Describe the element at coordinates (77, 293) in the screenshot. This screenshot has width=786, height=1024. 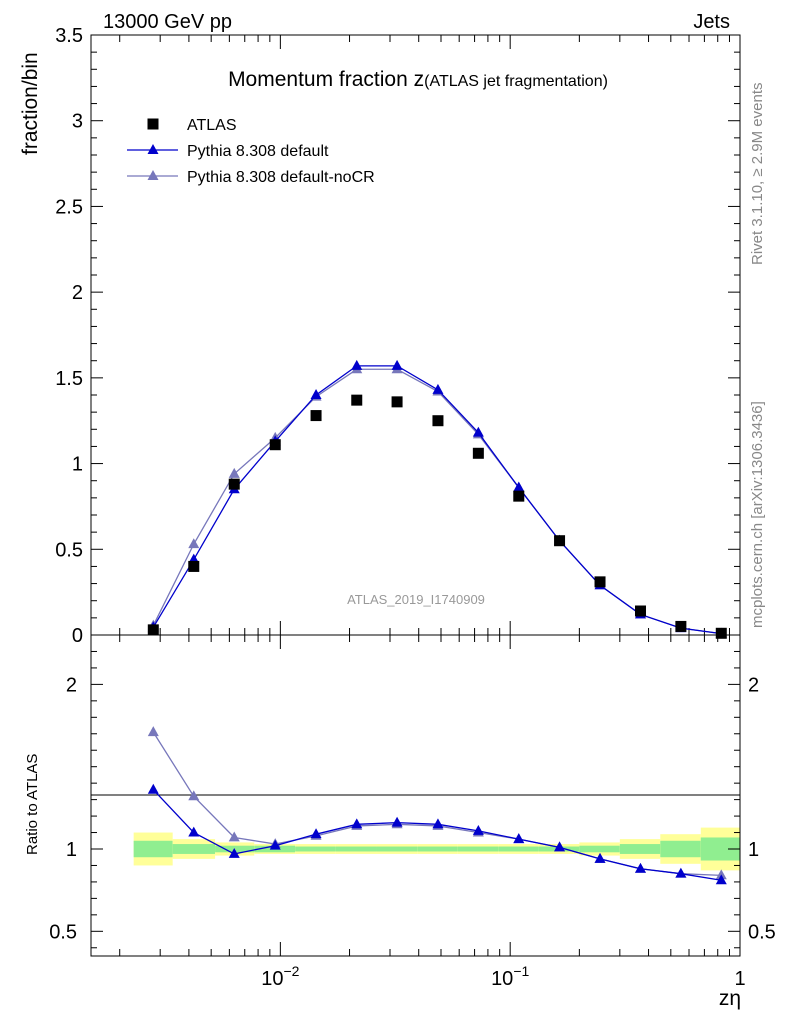
I see `y-tick-label: 2` at that location.